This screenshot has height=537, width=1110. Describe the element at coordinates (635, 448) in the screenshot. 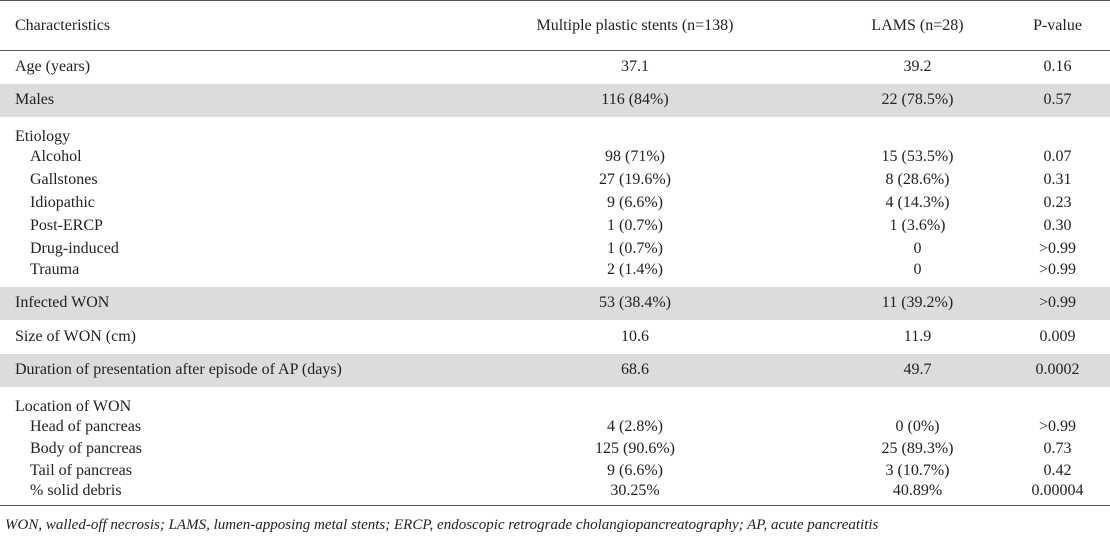

I see `plastic-value: 125 (90.6%)` at that location.